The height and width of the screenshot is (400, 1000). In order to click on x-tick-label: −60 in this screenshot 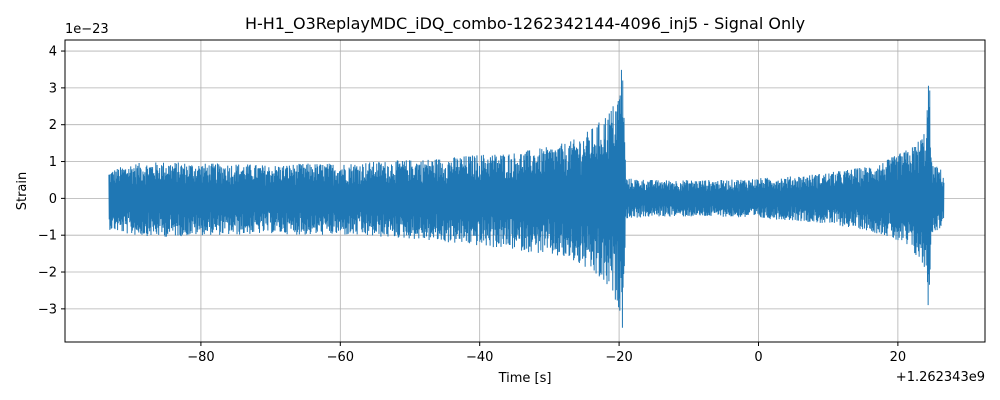, I will do `click(340, 357)`.